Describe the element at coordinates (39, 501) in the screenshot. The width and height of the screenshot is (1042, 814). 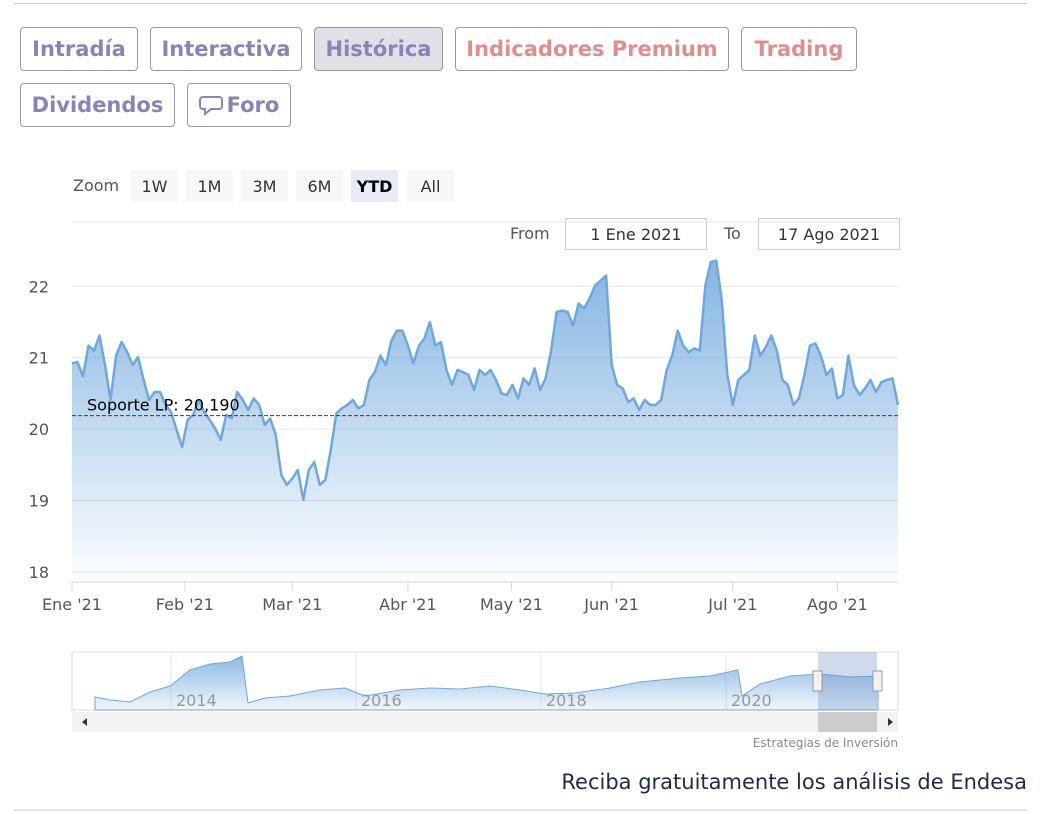
I see `y-tick-label: 19` at that location.